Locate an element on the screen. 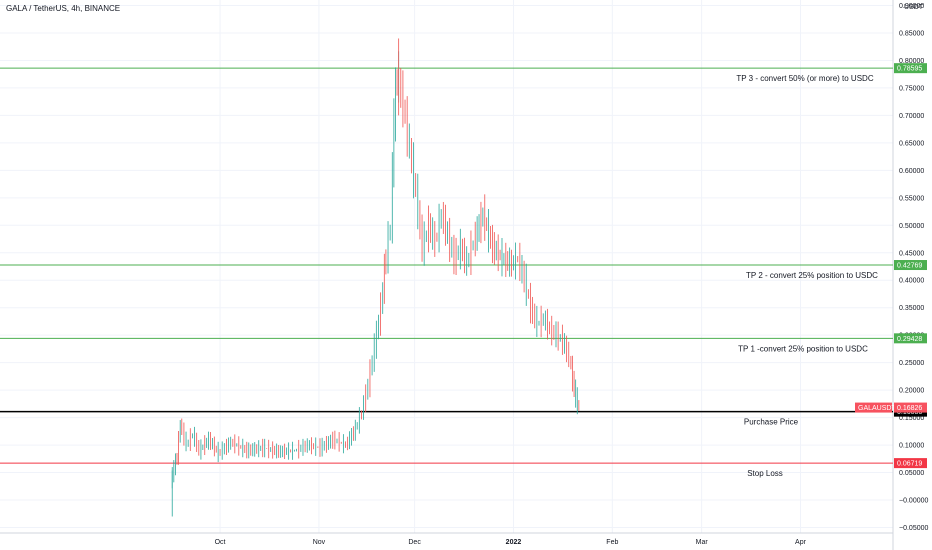 Image resolution: width=932 pixels, height=550 pixels. y-tick-label: −0.05000 is located at coordinates (913, 528).